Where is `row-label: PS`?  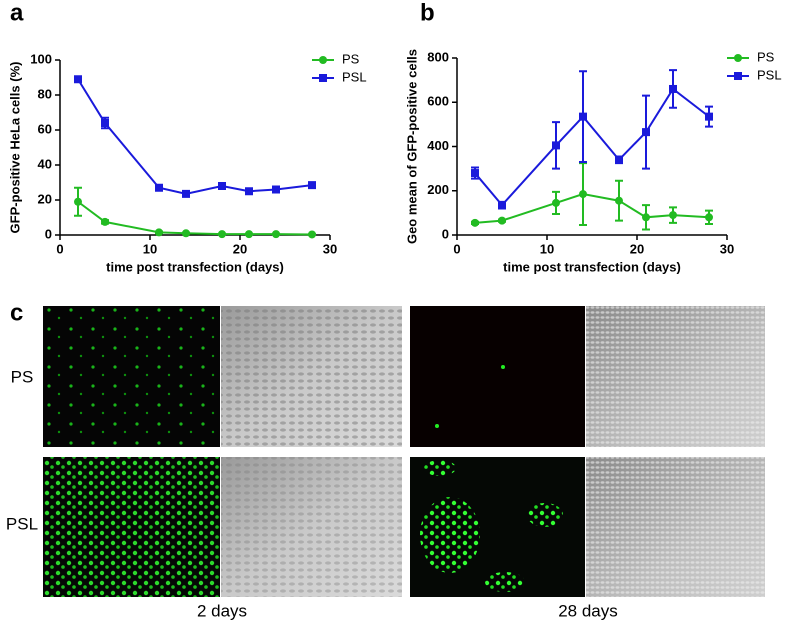
row-label: PS is located at coordinates (22, 376).